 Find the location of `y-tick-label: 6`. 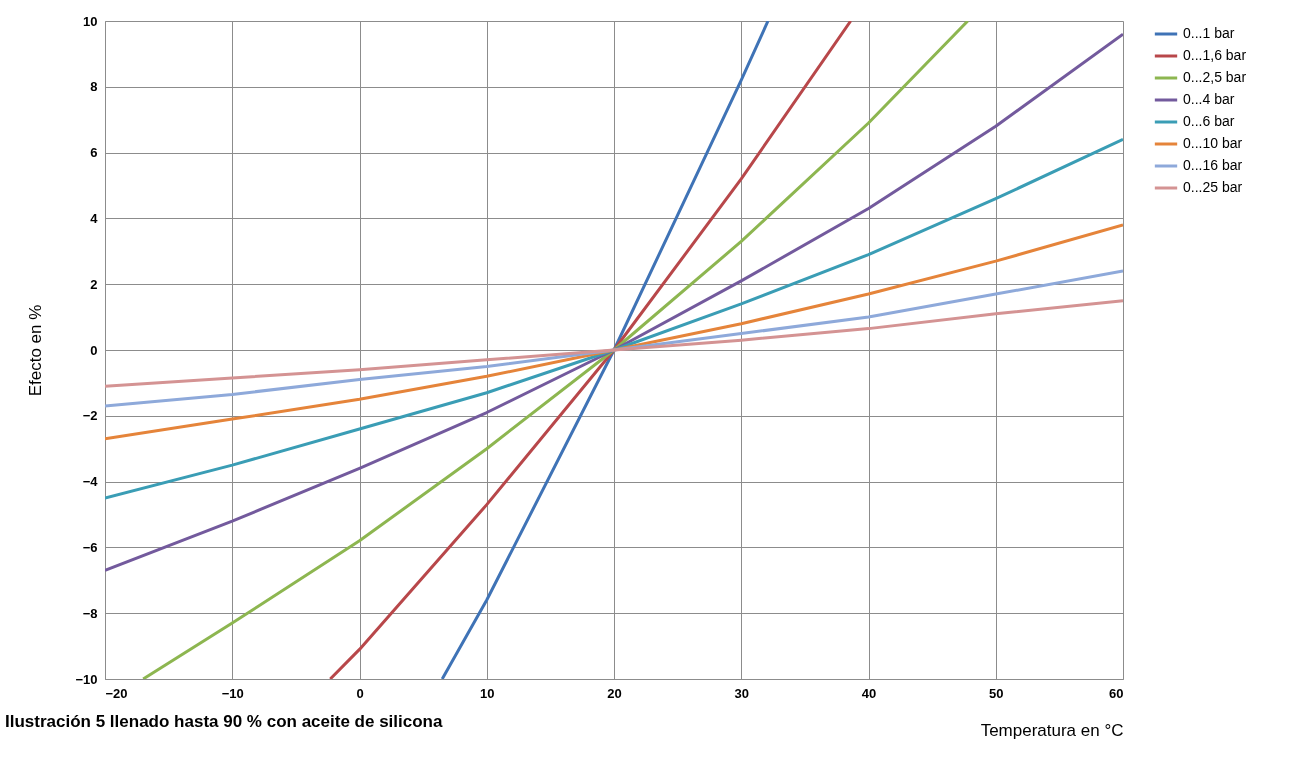

y-tick-label: 6 is located at coordinates (94, 153).